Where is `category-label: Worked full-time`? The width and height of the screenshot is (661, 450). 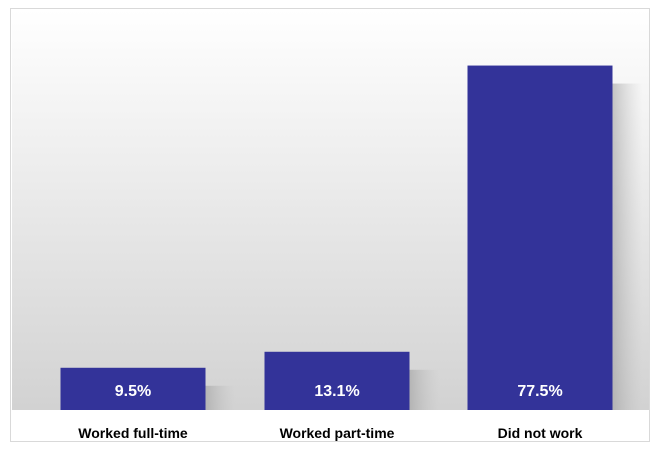
category-label: Worked full-time is located at coordinates (133, 433).